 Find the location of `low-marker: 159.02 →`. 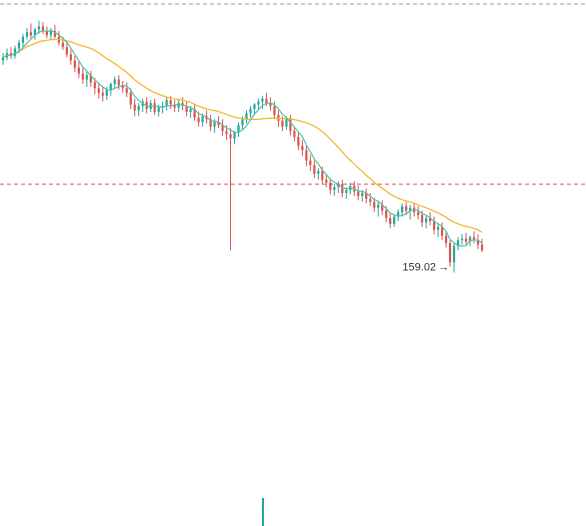

low-marker: 159.02 → is located at coordinates (425, 268).